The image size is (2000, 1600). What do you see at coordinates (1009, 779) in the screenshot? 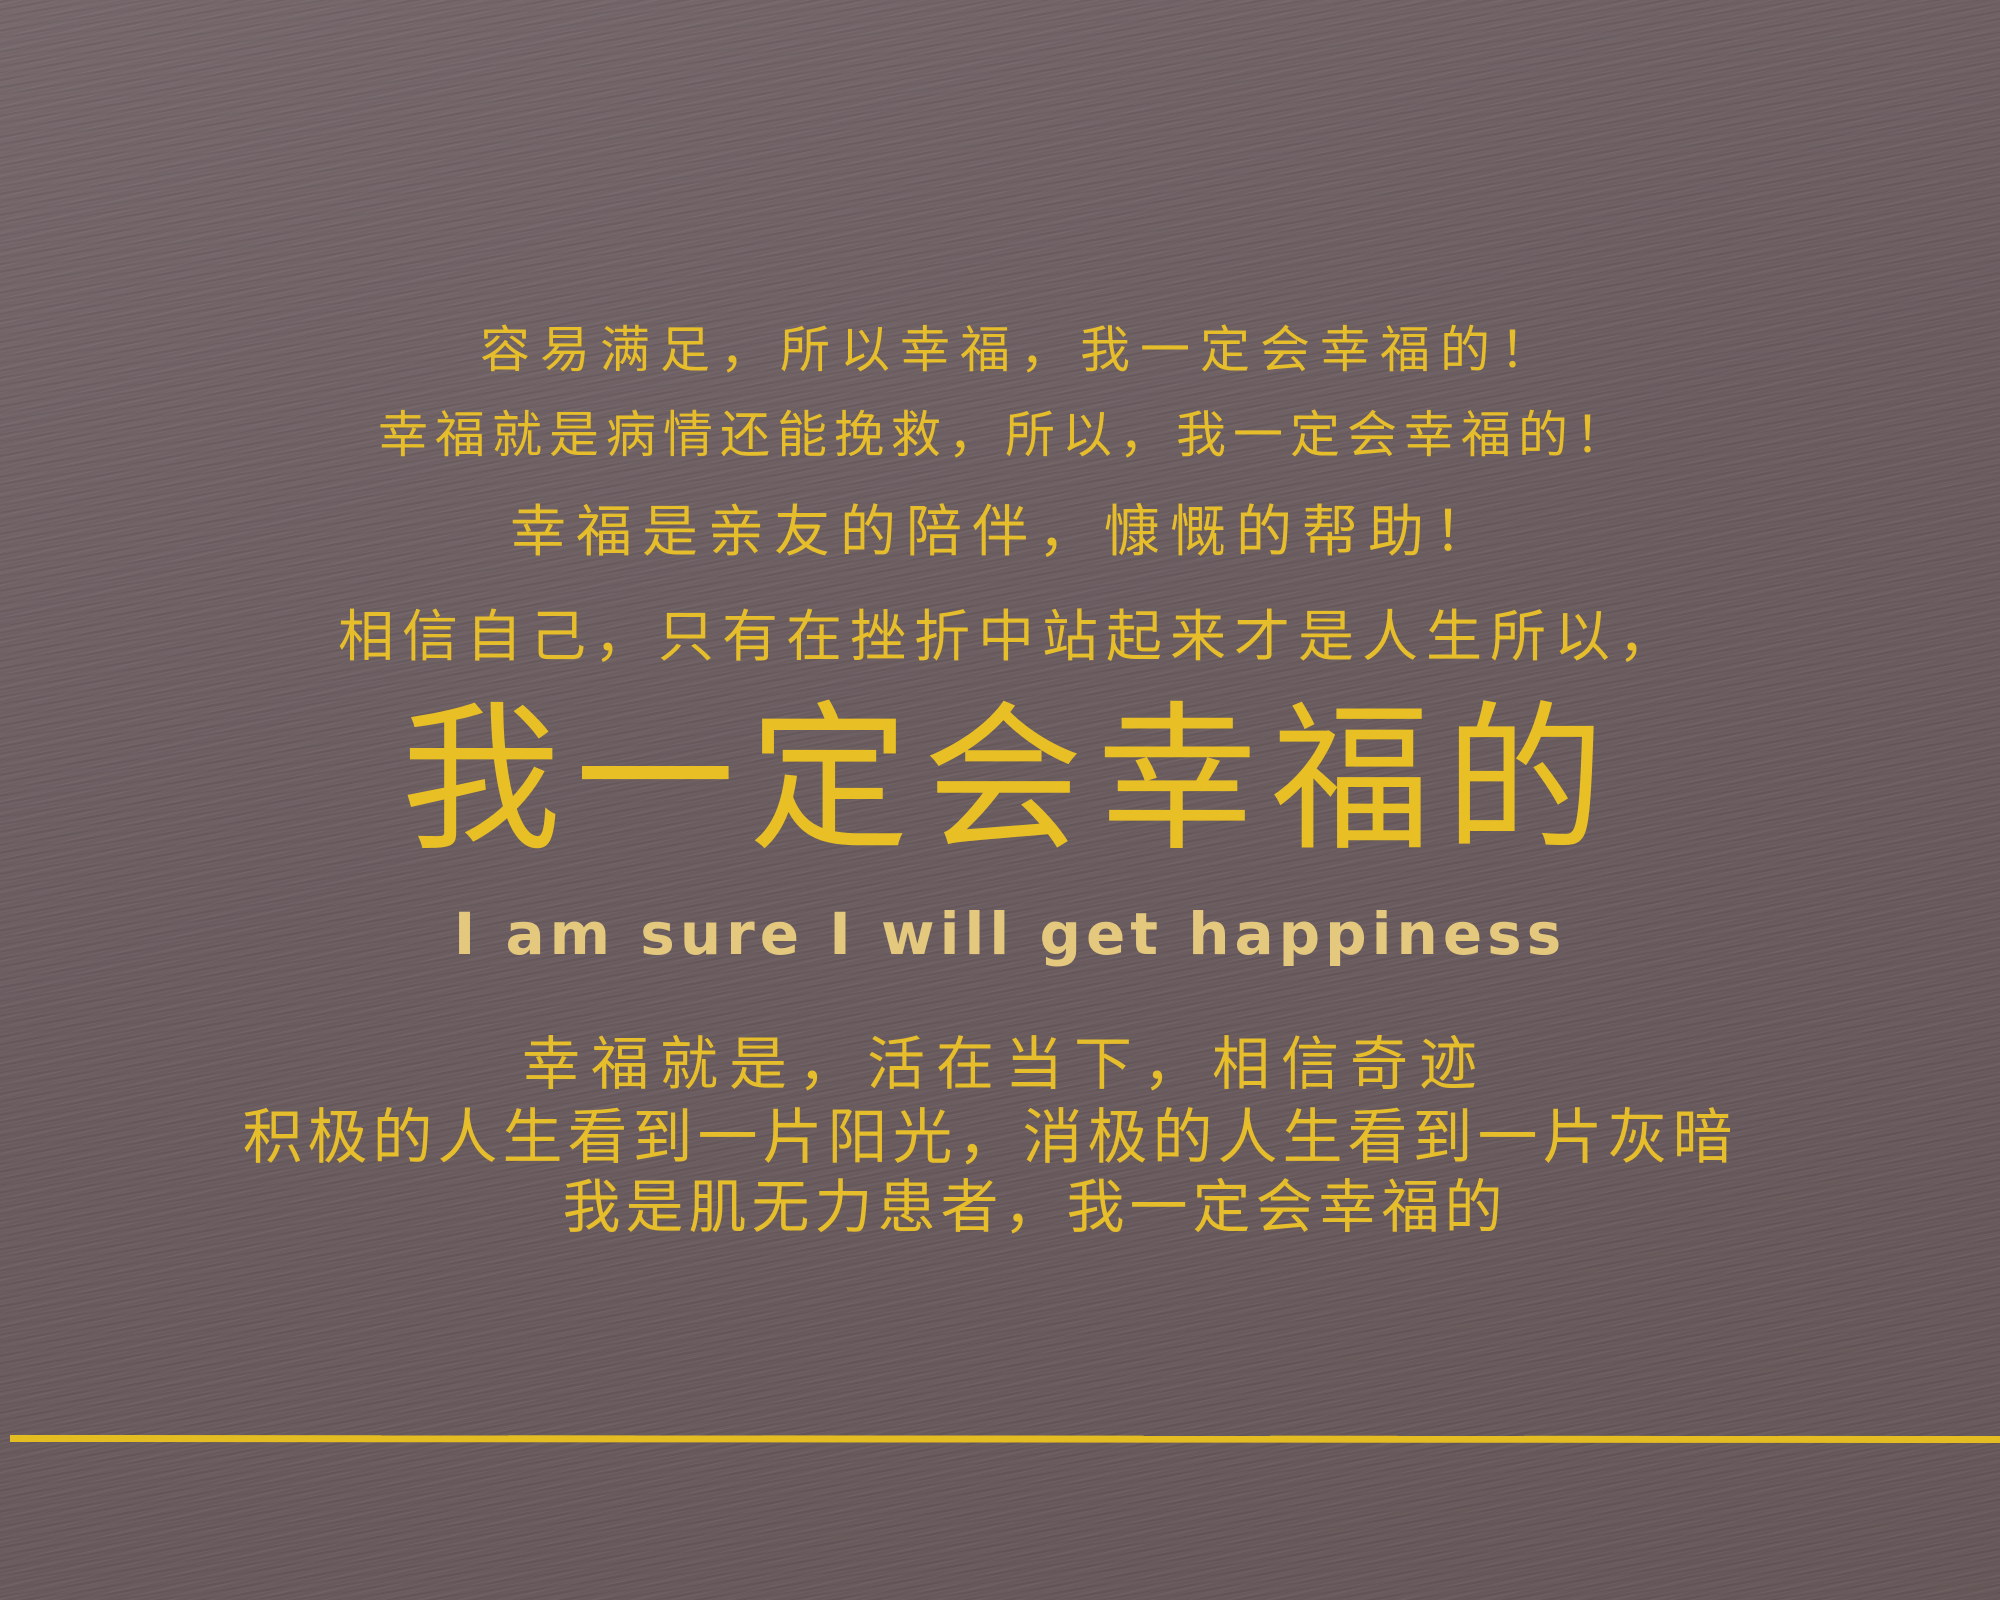
I see `headline: 我一定会幸福的` at bounding box center [1009, 779].